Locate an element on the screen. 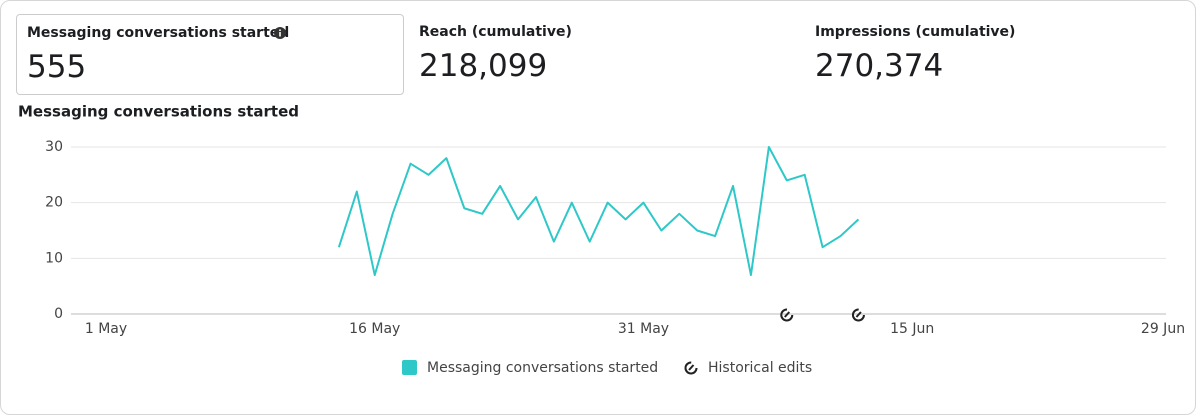 The height and width of the screenshot is (415, 1196). metric-value: 218,099 is located at coordinates (483, 66).